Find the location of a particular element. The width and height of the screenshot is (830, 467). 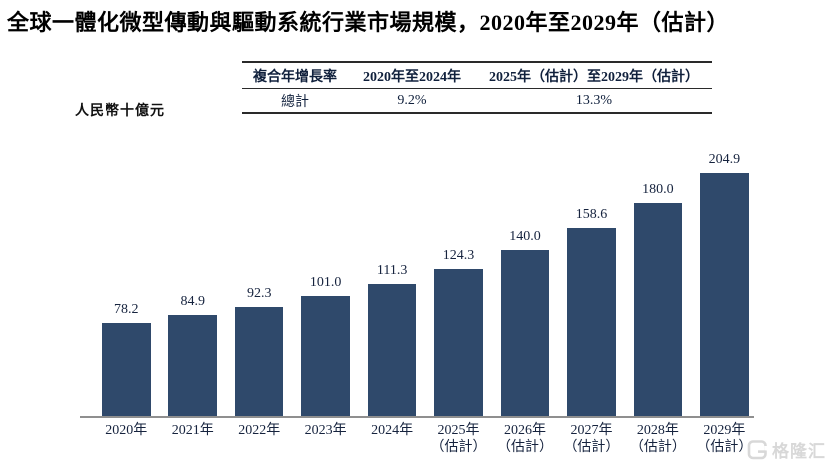

x-axis-label: 2021年 is located at coordinates (192, 430).